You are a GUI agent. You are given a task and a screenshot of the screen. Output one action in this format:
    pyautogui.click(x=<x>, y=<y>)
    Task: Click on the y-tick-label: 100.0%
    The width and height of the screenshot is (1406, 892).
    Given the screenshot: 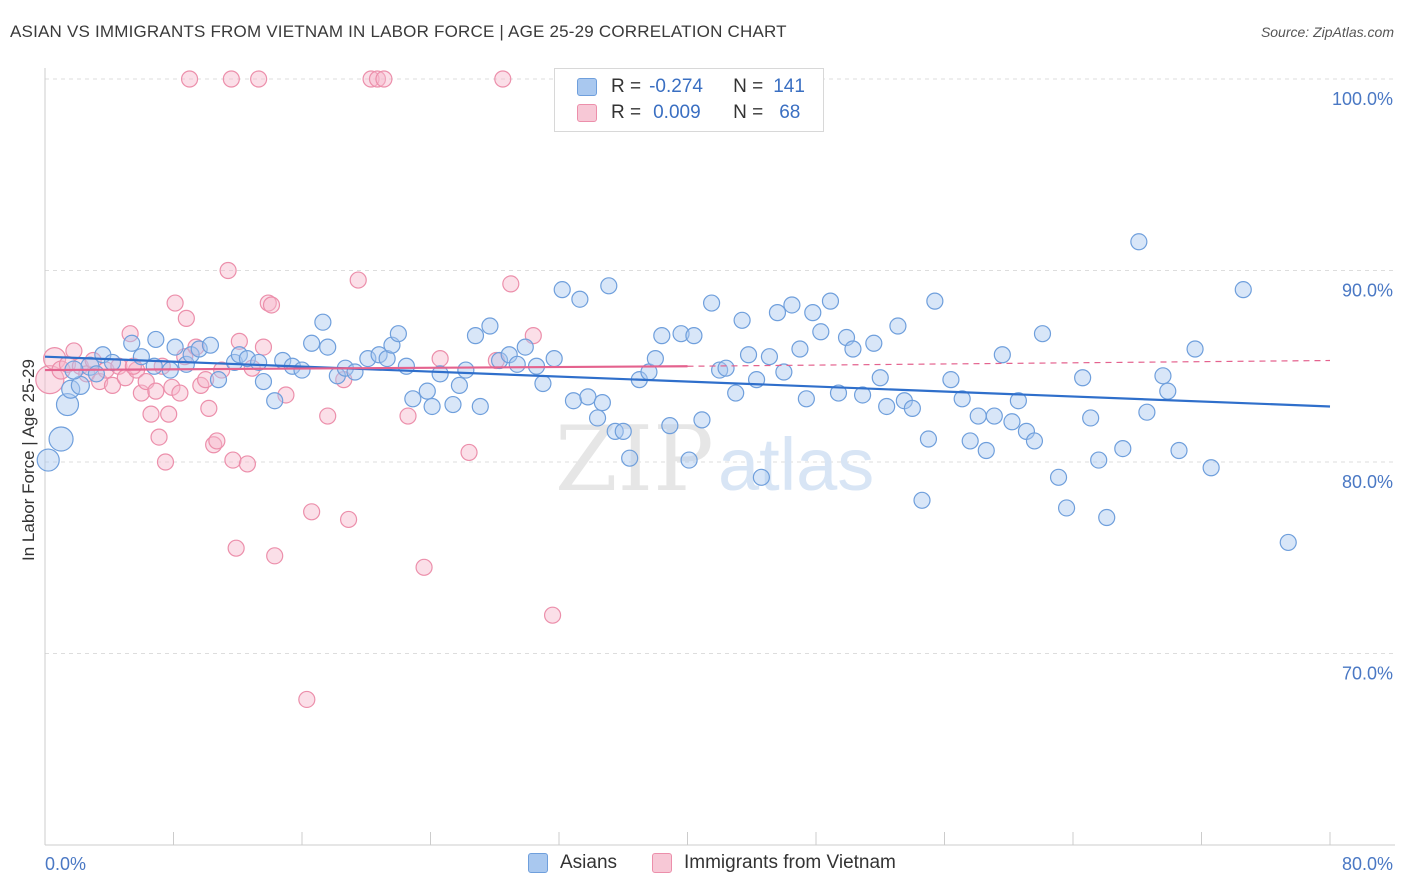 What is the action you would take?
    pyautogui.click(x=1362, y=99)
    